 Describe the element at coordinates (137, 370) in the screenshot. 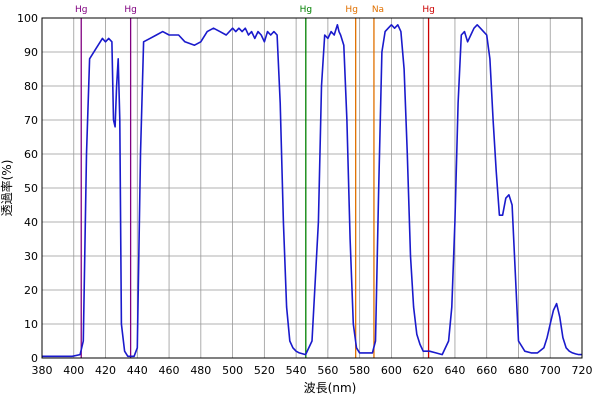

I see `x-tick-label: 440` at that location.